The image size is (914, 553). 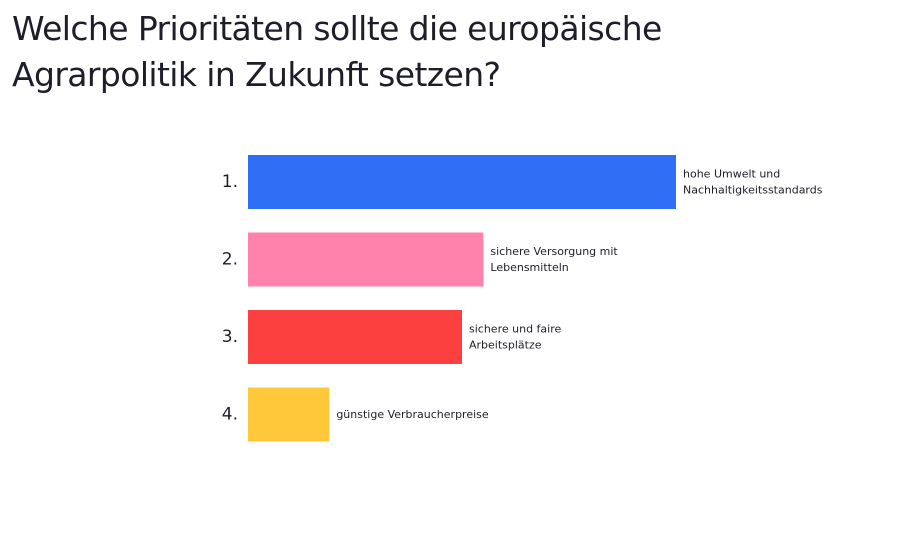 What do you see at coordinates (230, 337) in the screenshot?
I see `rank-label-3: 3.` at bounding box center [230, 337].